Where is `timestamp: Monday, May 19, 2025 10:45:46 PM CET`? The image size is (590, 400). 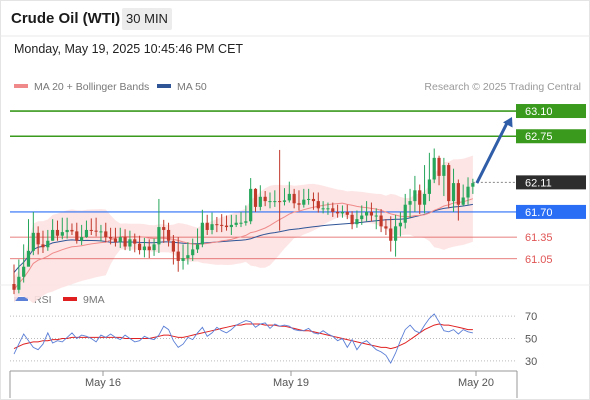 timestamp: Monday, May 19, 2025 10:45:46 PM CET is located at coordinates (129, 49).